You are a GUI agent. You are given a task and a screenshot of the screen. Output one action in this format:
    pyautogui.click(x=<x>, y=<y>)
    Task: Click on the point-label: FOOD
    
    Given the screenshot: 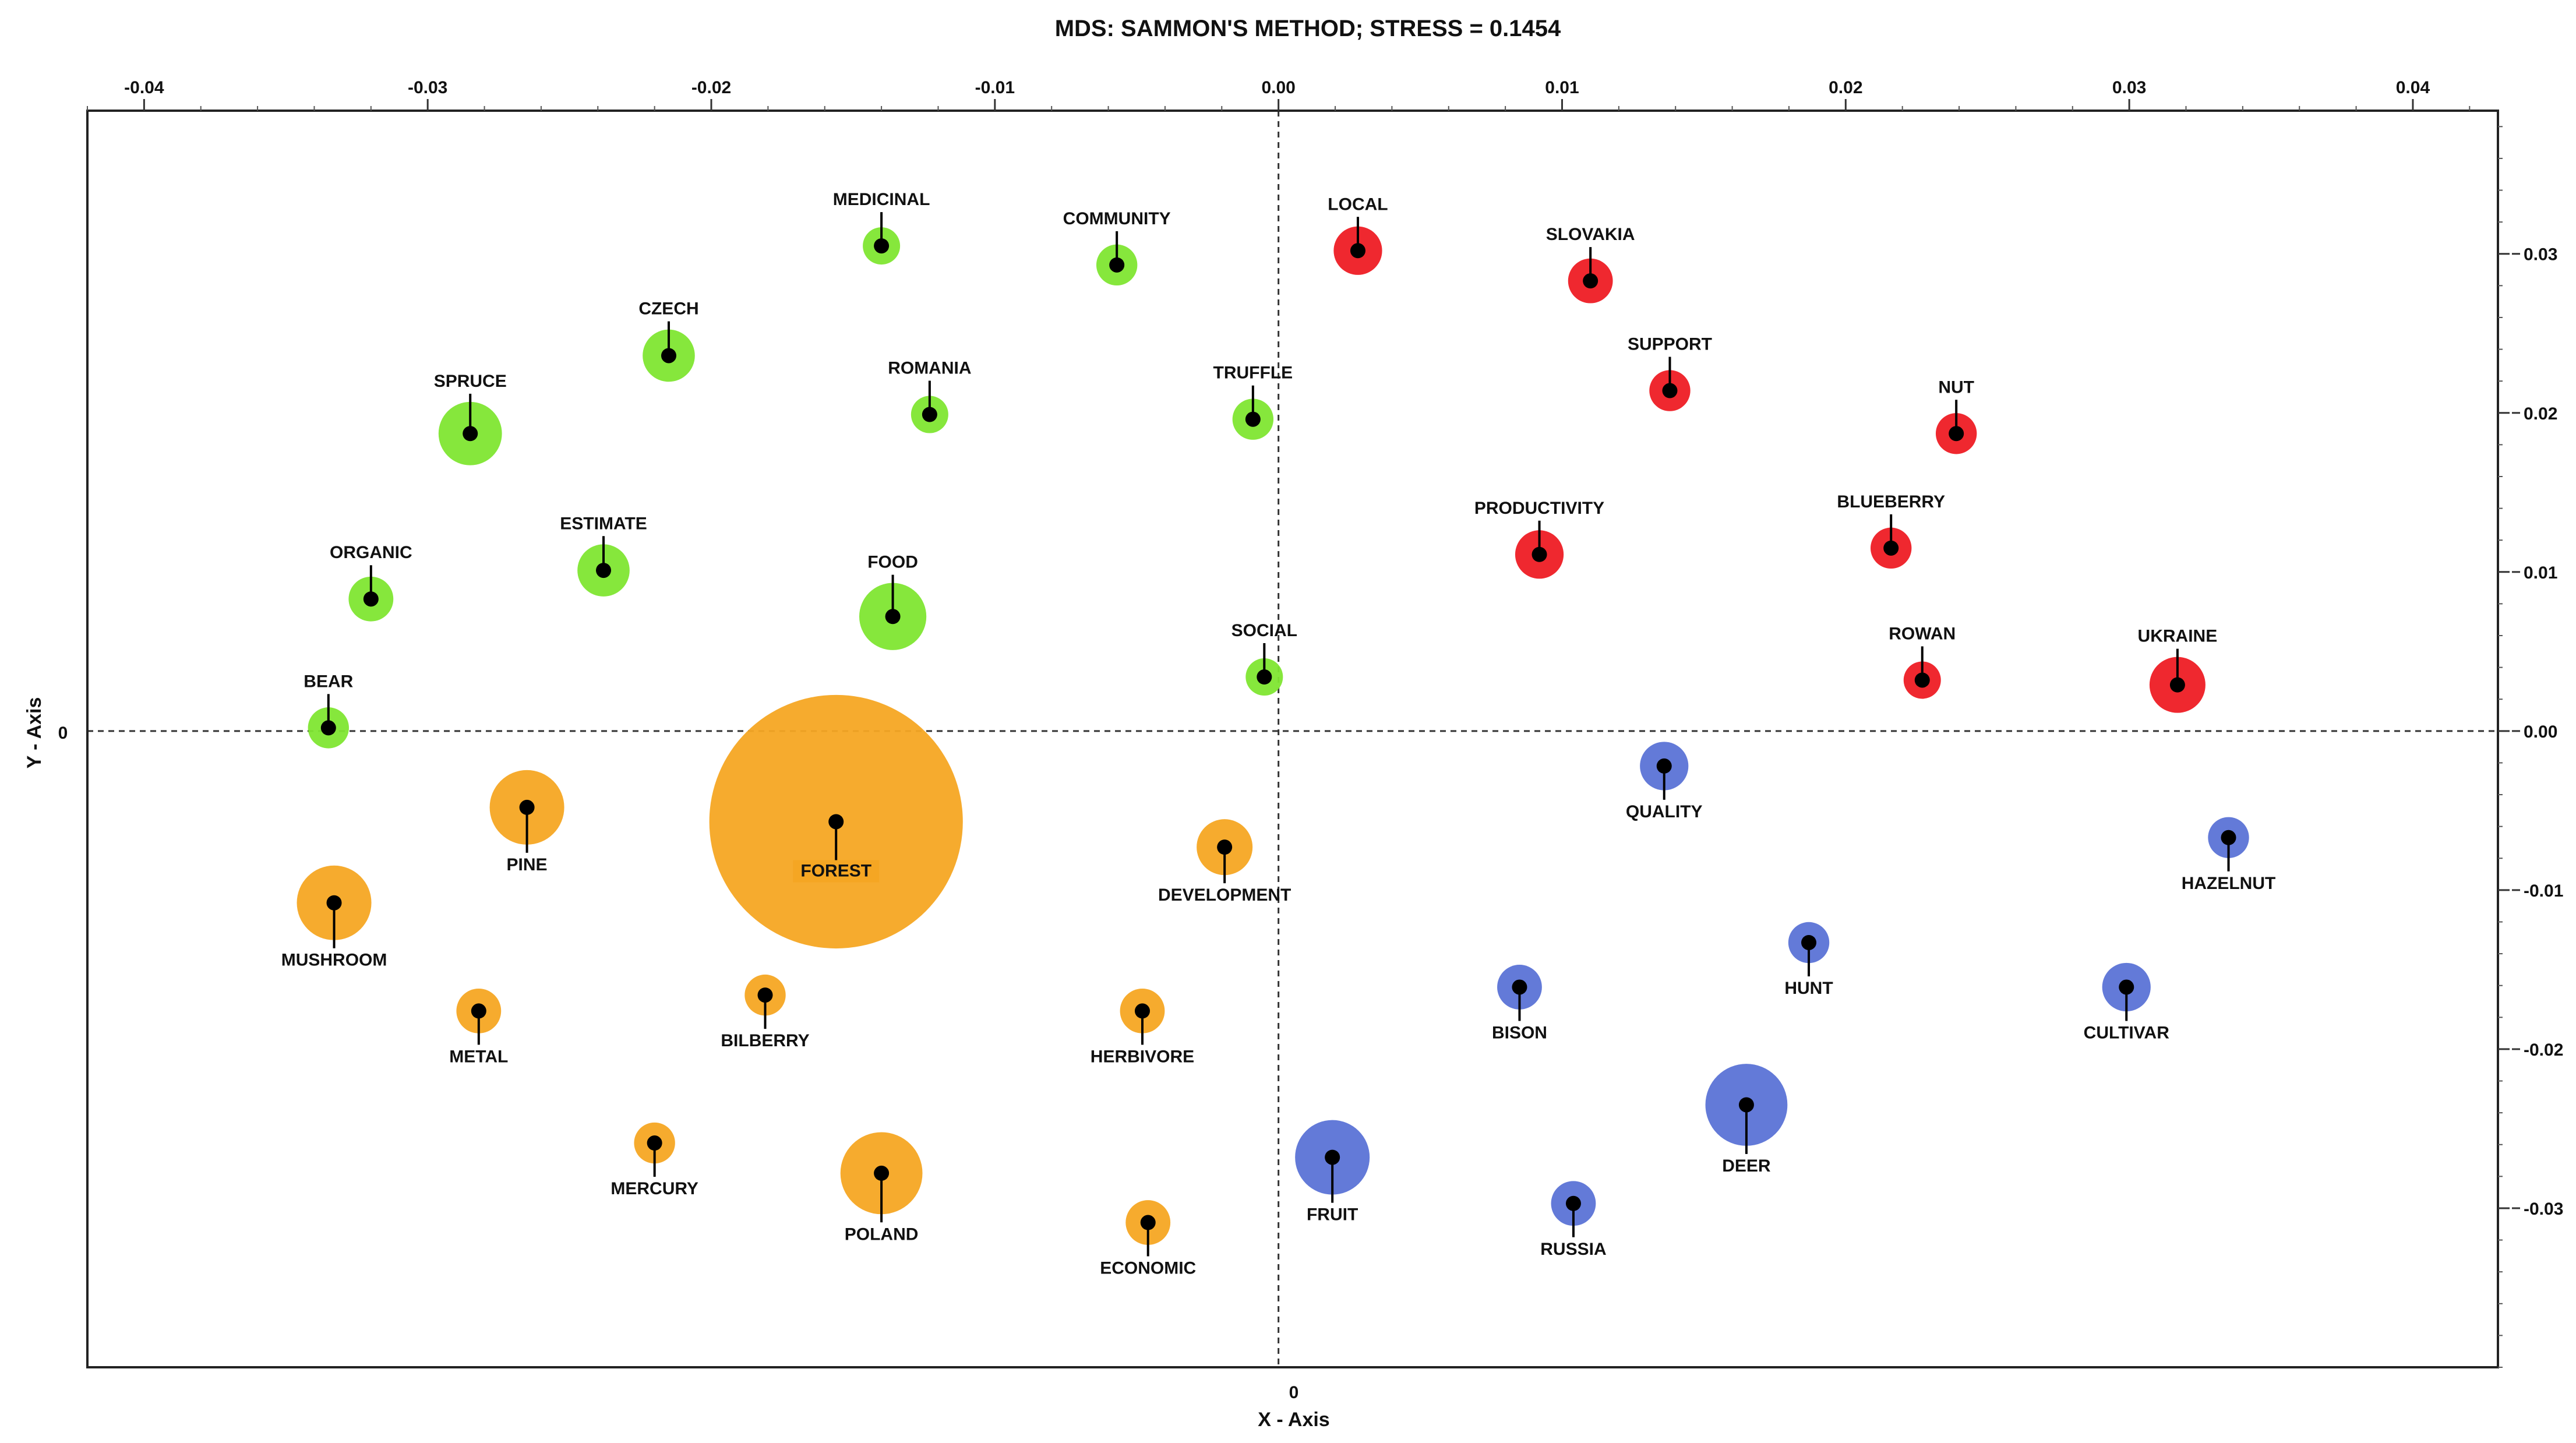 What is the action you would take?
    pyautogui.click(x=893, y=562)
    